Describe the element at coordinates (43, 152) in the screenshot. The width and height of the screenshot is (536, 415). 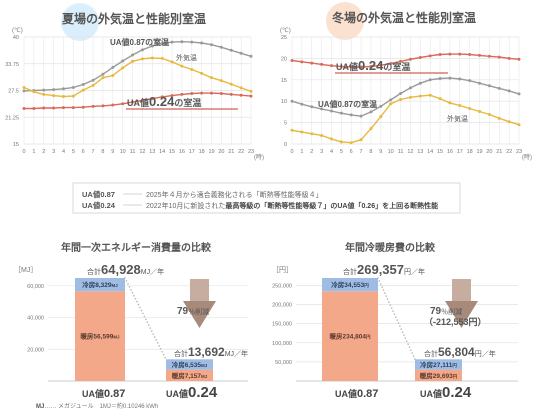
I see `x-tick-label: 2` at that location.